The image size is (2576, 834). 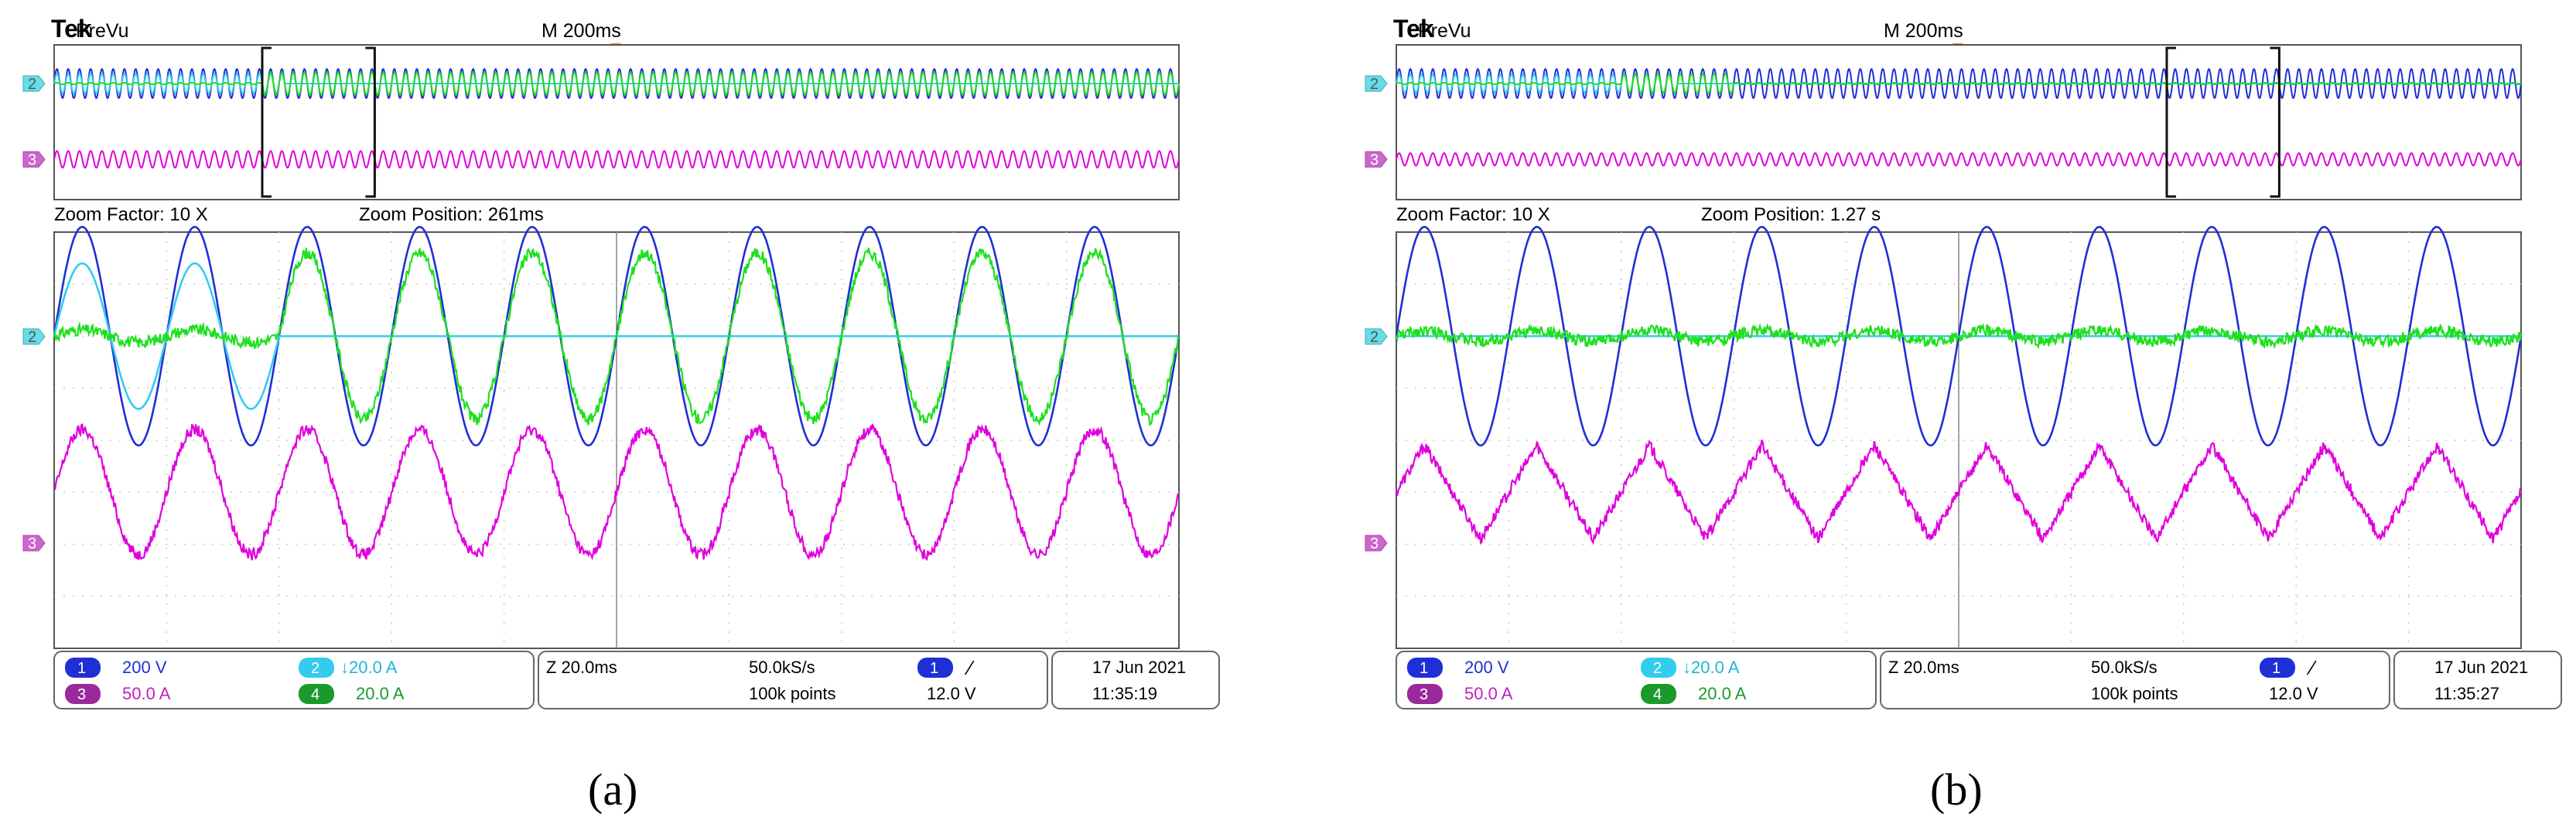 I want to click on zoom-position-label: Zoom Position: 261ms, so click(x=452, y=214).